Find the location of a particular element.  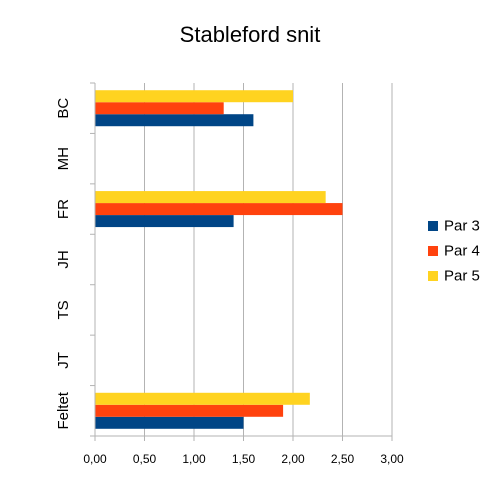

legend-label: Par 4 is located at coordinates (462, 251).